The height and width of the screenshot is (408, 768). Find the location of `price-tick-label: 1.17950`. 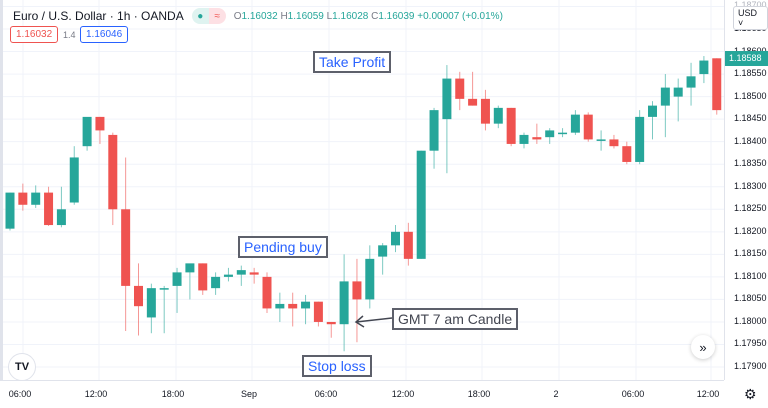

price-tick-label: 1.17950 is located at coordinates (750, 343).